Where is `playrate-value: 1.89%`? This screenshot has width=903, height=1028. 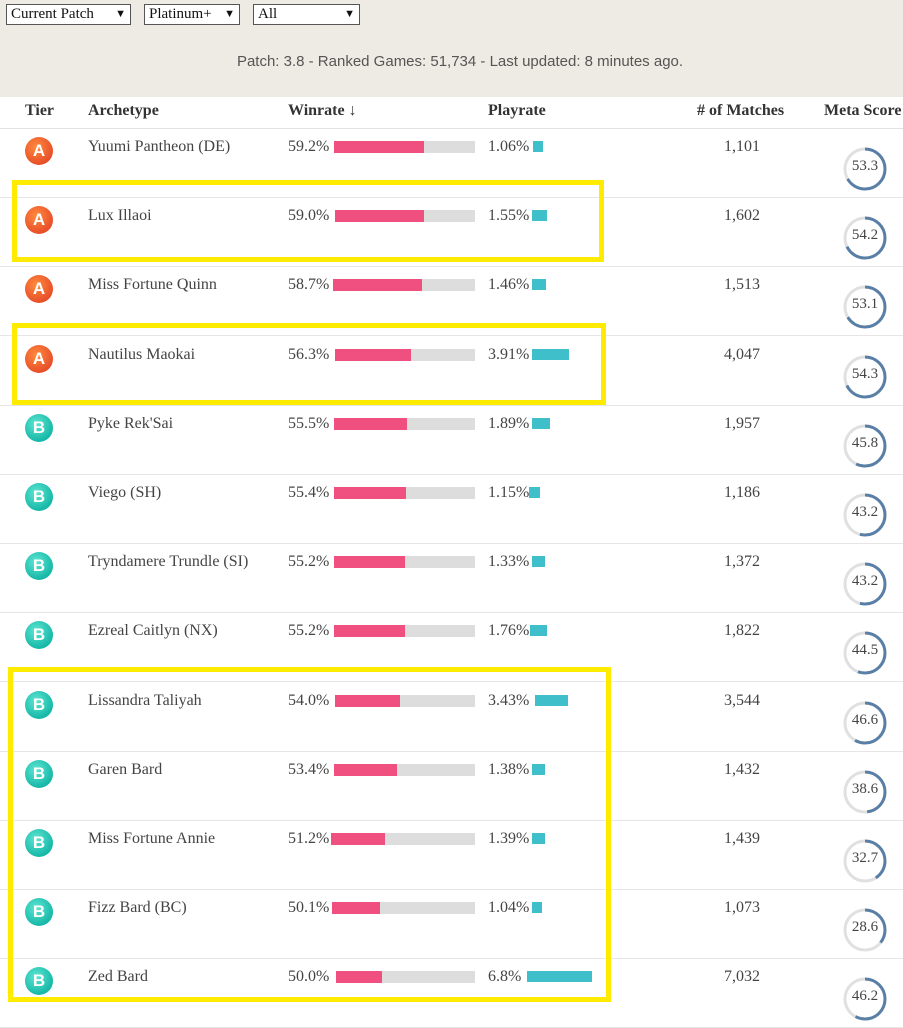 playrate-value: 1.89% is located at coordinates (509, 423).